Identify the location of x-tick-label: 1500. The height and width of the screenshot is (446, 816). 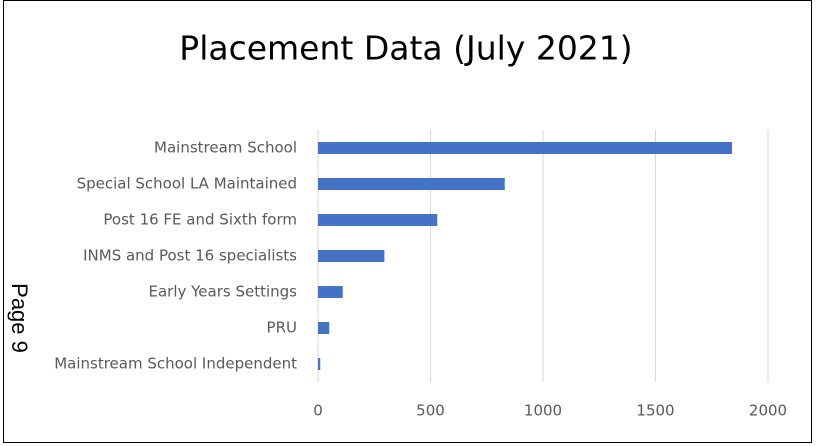
(655, 411).